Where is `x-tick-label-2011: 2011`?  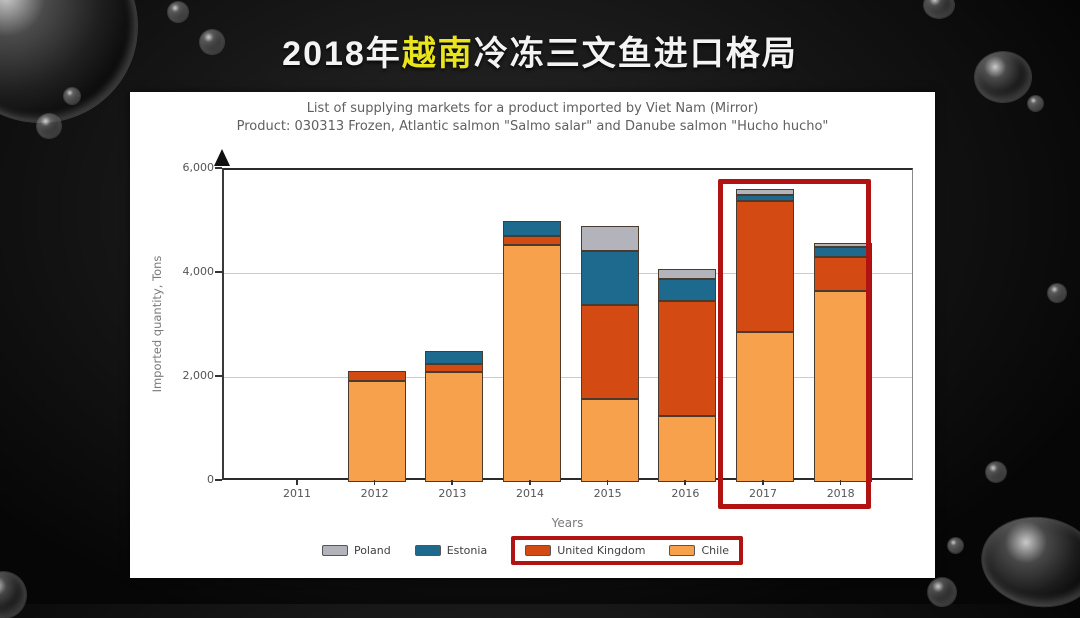
x-tick-label-2011: 2011 is located at coordinates (297, 493).